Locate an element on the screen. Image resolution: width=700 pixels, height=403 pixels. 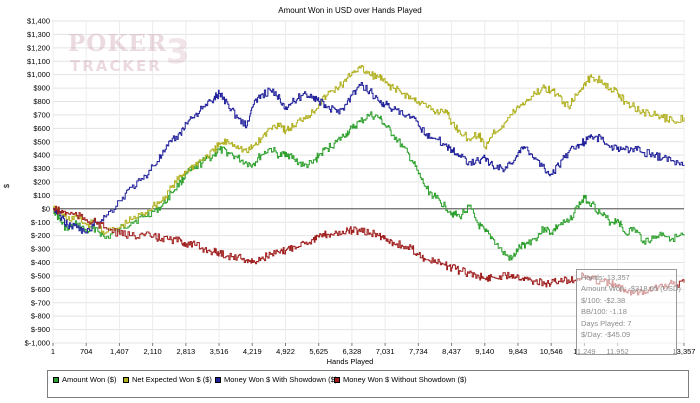
legend-label: Net Expected Won $ ($) is located at coordinates (172, 379).